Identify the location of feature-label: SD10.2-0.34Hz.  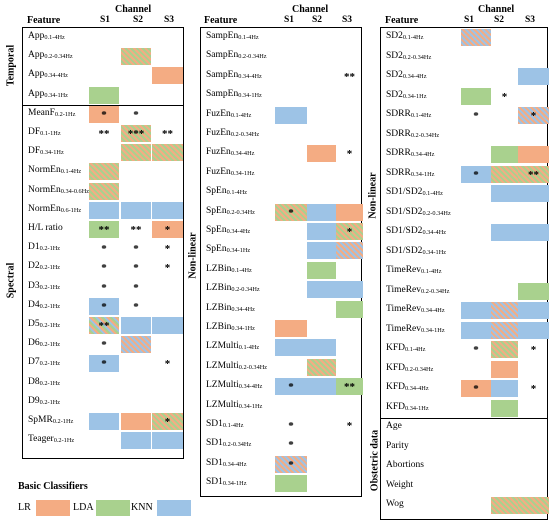
(228, 443).